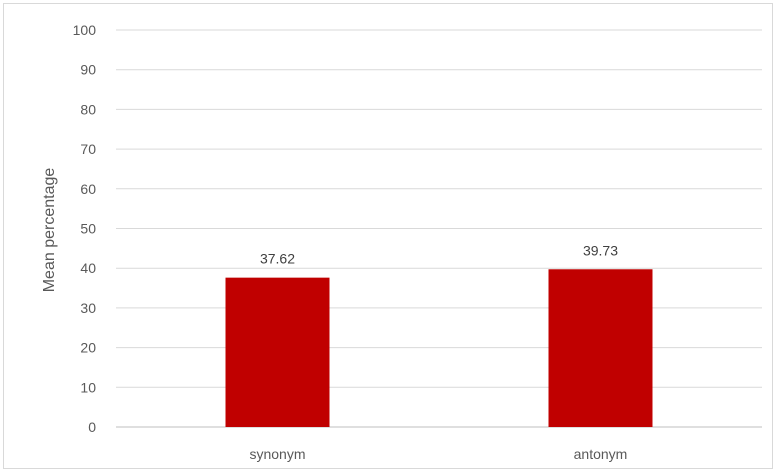 This screenshot has width=780, height=475. I want to click on bar-synonym, so click(277, 352).